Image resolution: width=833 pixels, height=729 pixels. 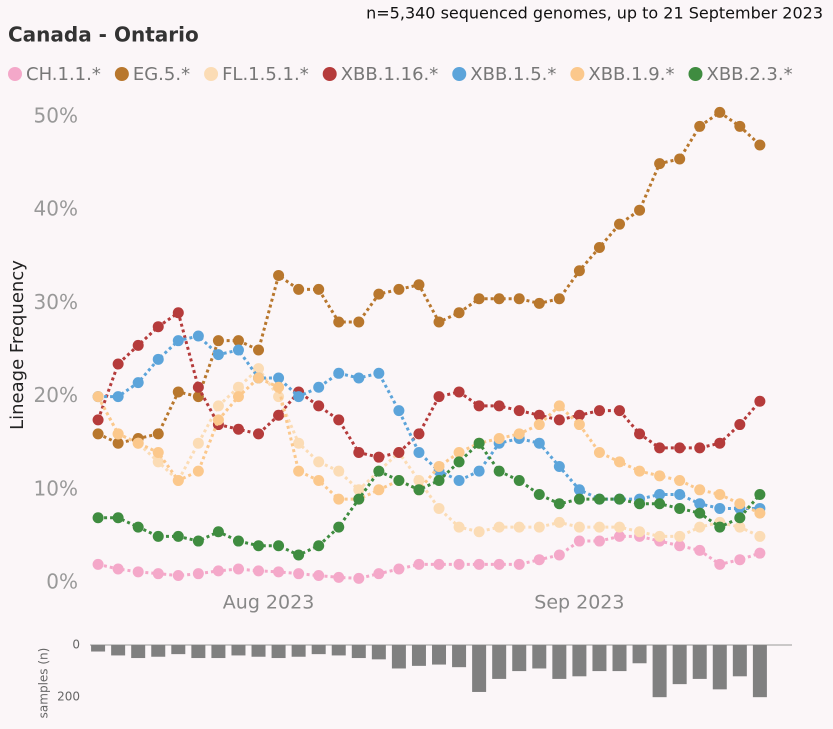 I want to click on y-tick-label: 30%, so click(x=56, y=302).